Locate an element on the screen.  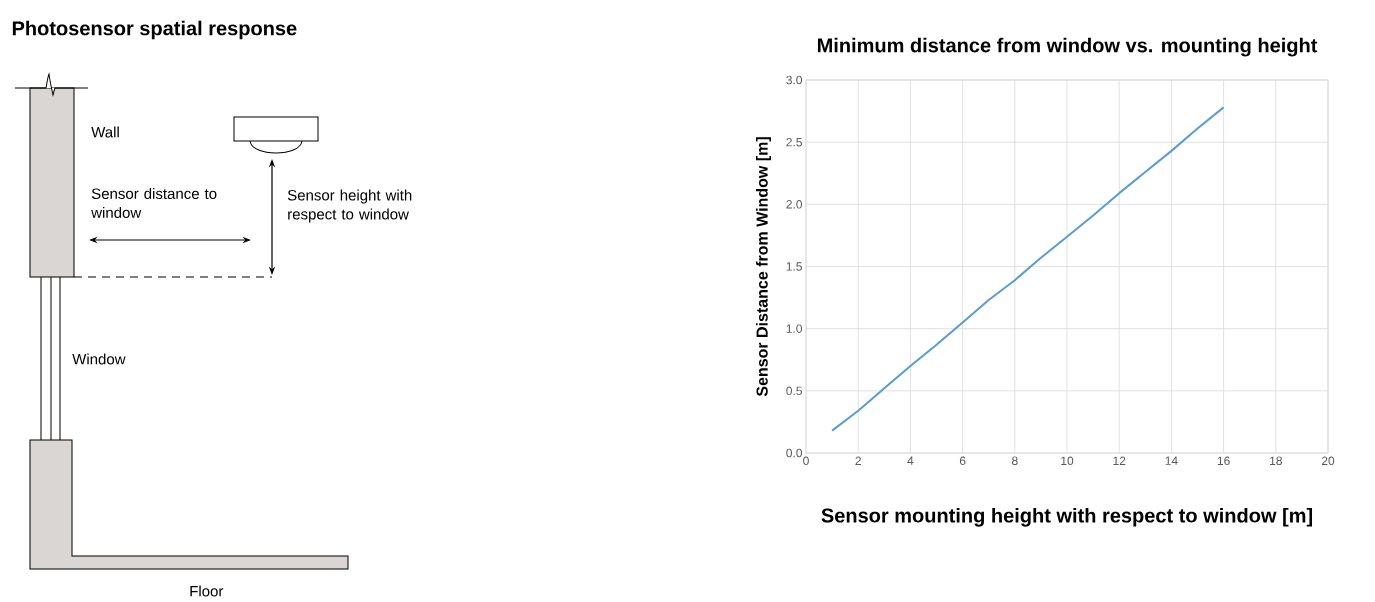
x-tick-label: 6 is located at coordinates (962, 461).